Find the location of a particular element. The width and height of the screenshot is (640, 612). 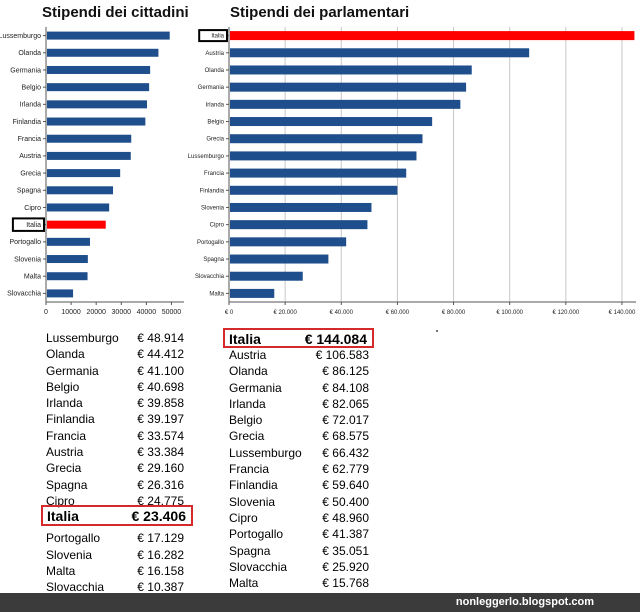

table-row: Grecia € 29.160 is located at coordinates (115, 468).